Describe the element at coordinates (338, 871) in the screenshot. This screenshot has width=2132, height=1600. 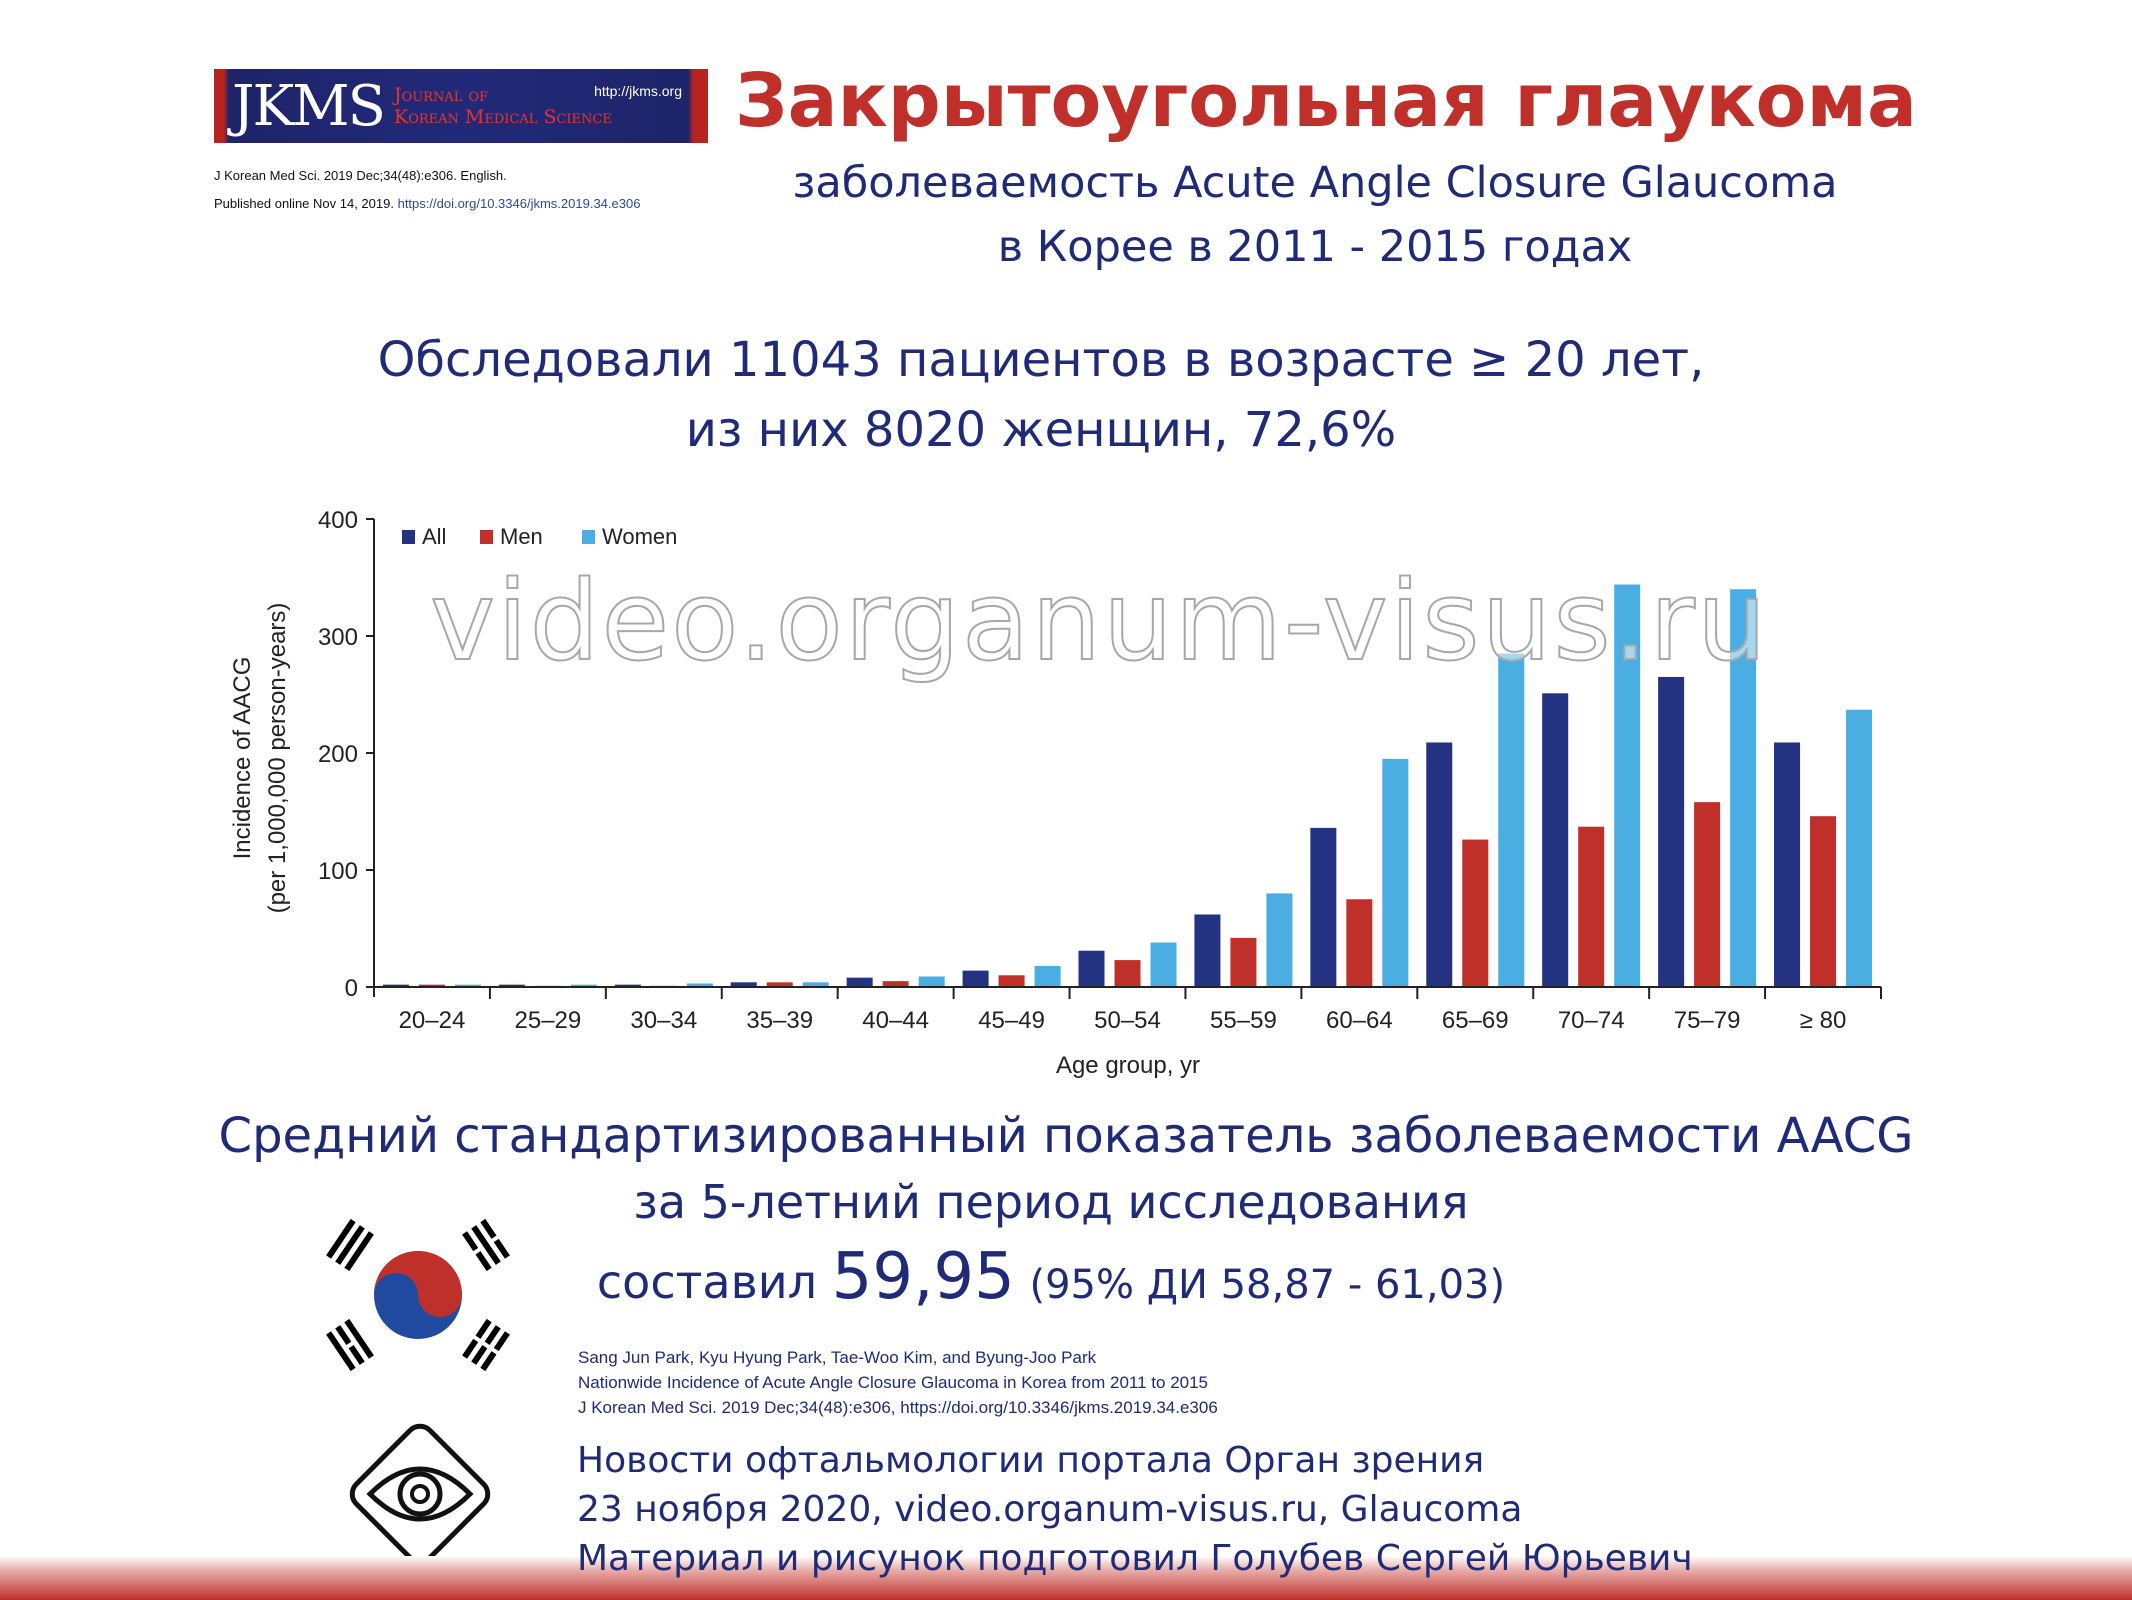
I see `y-tick-label: 100` at that location.